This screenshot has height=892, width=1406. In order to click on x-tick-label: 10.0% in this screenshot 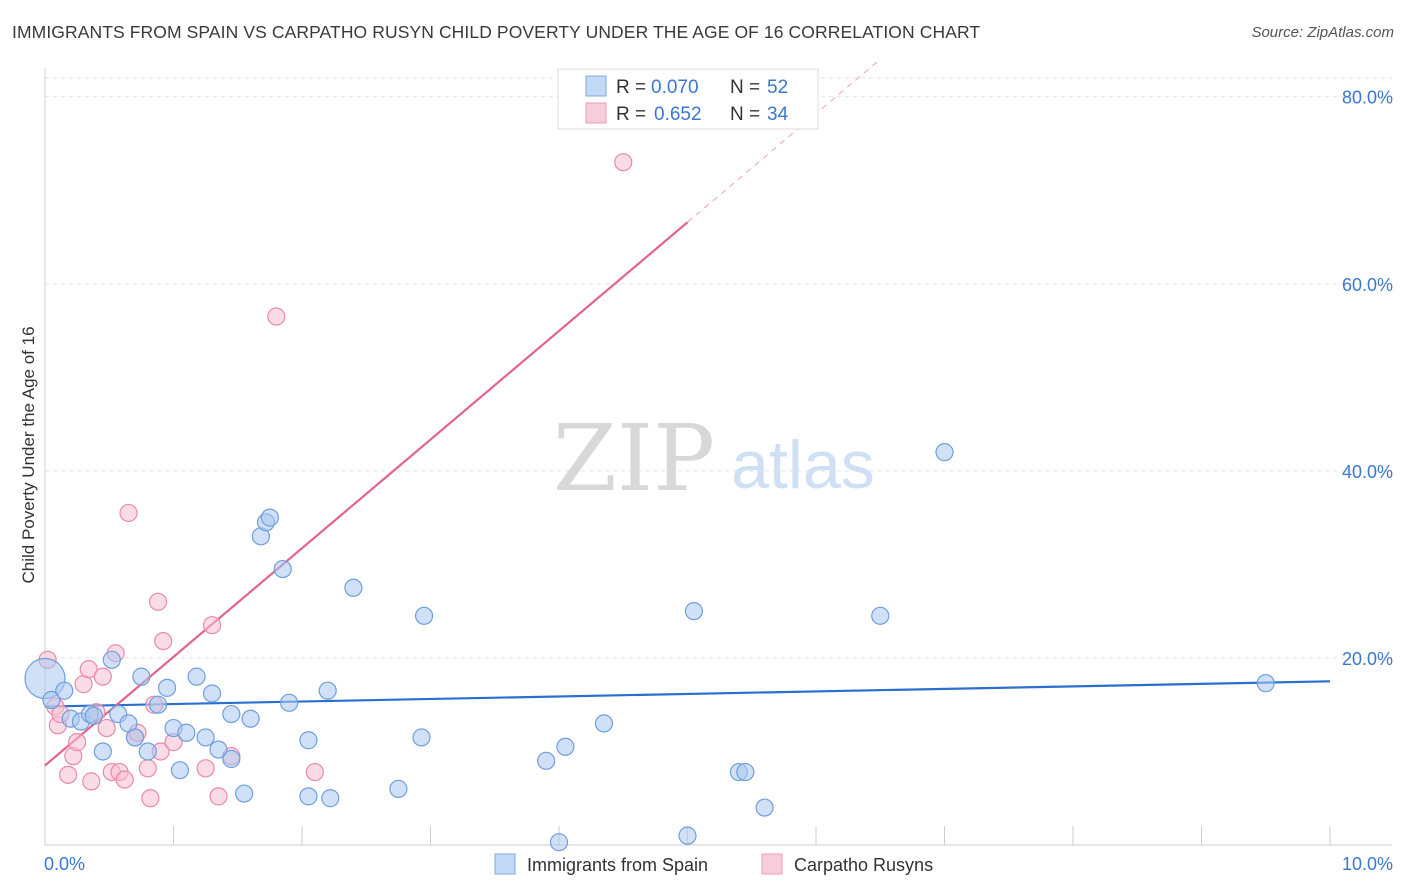, I will do `click(1367, 864)`.